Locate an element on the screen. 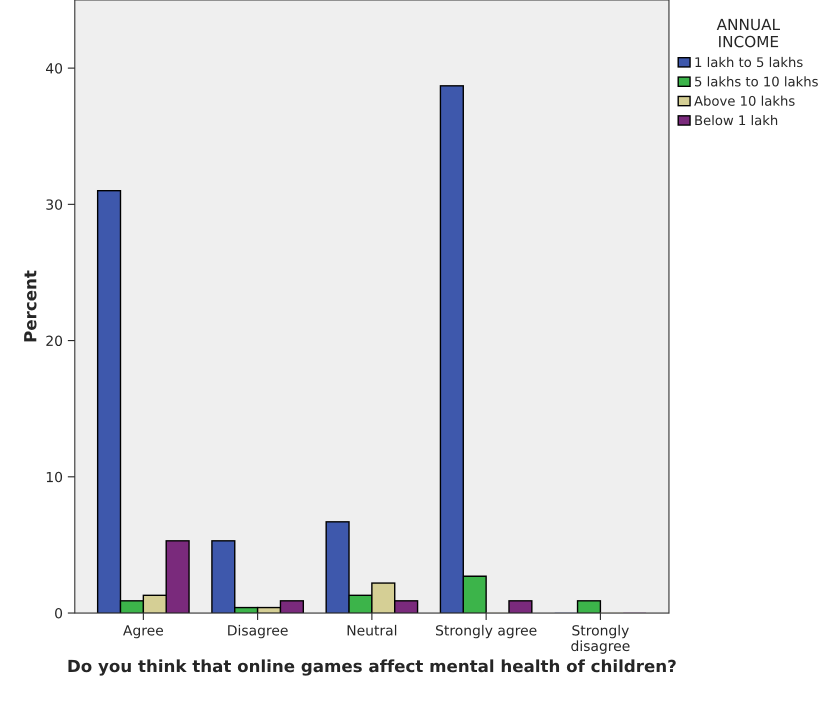  x-tick-label: Disagree is located at coordinates (258, 631).